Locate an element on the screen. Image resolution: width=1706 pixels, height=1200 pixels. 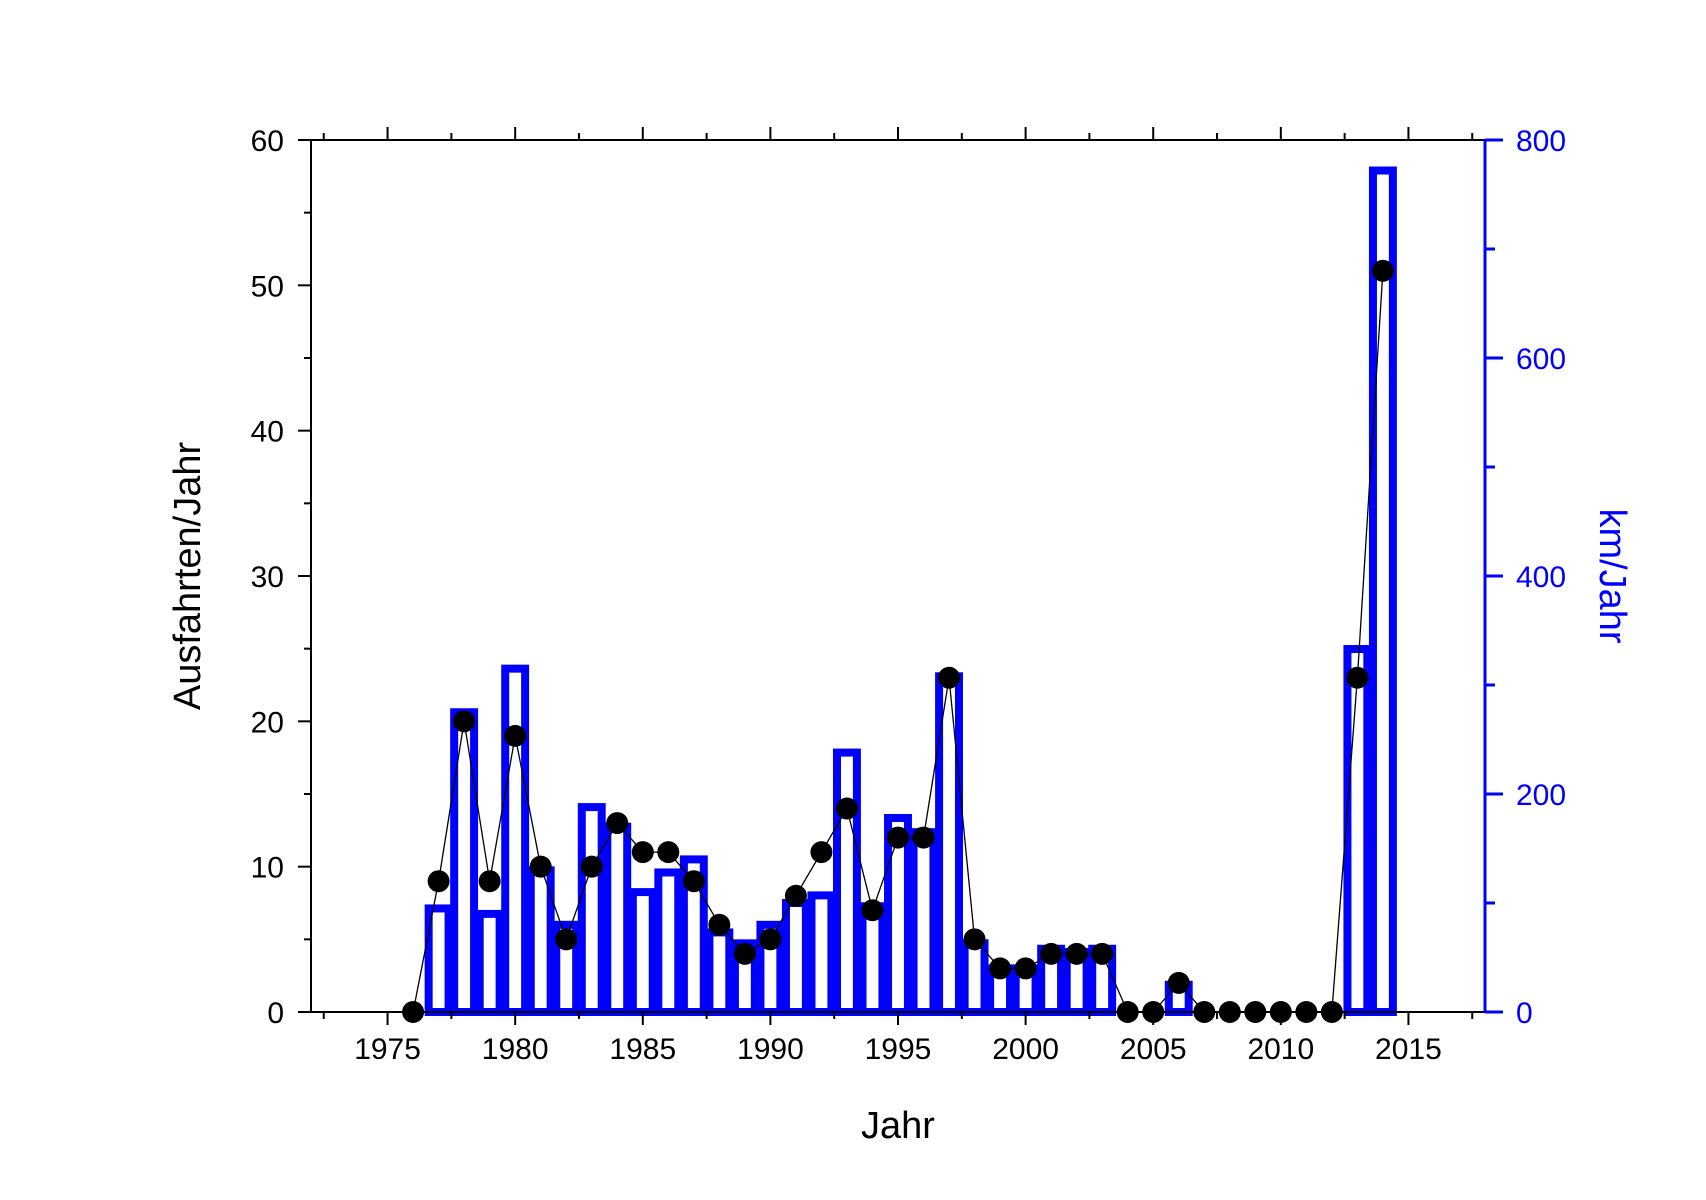
point-1989 is located at coordinates (744, 953).